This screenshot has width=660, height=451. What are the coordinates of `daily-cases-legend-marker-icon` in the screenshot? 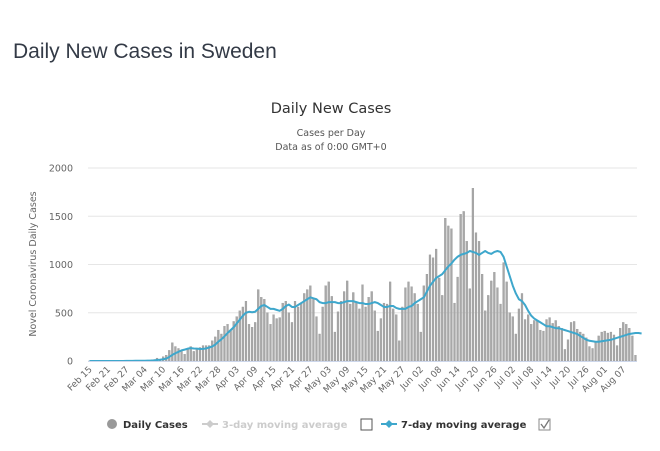 It's located at (112, 424).